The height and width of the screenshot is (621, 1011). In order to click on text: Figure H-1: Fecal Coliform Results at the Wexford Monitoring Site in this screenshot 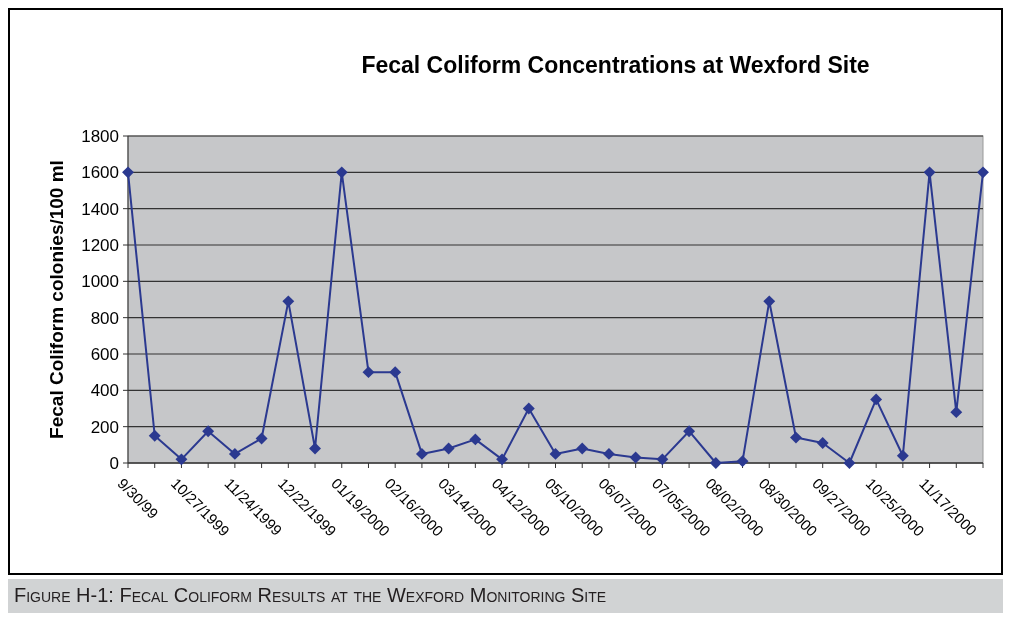, I will do `click(310, 595)`.